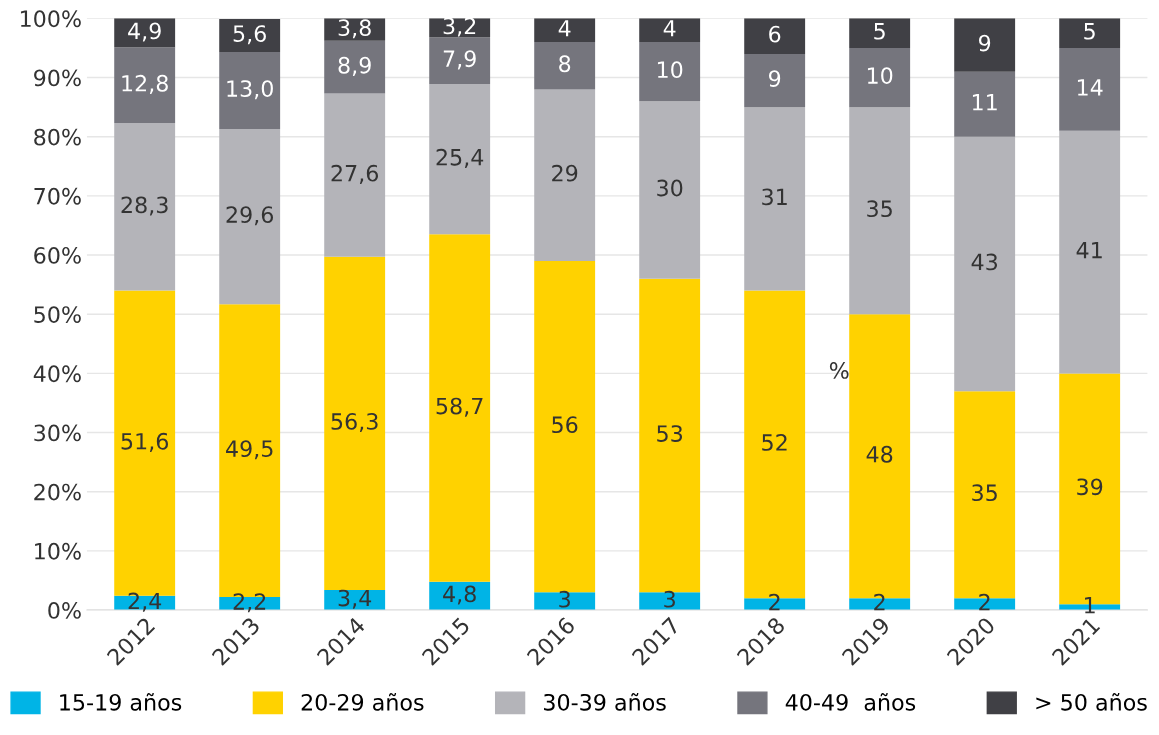 Image resolution: width=1159 pixels, height=735 pixels. I want to click on data-label: 8, so click(565, 64).